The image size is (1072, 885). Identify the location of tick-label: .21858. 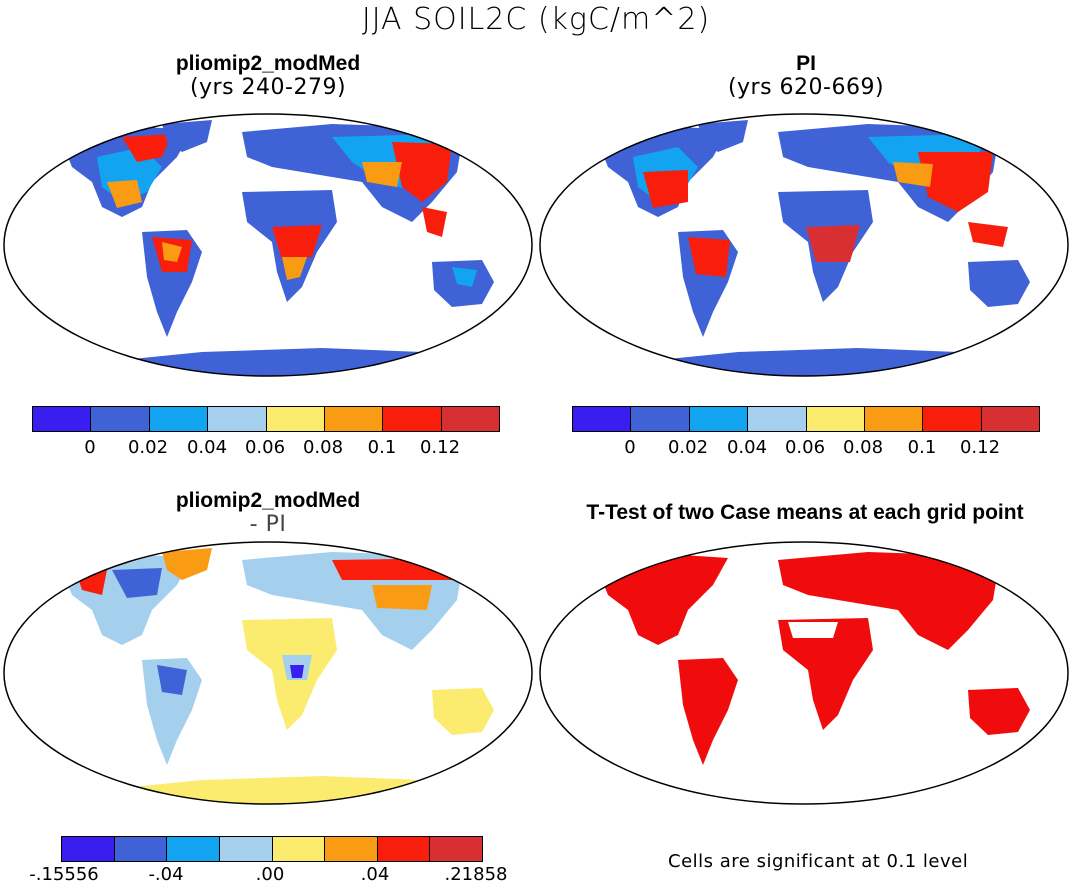
(476, 874).